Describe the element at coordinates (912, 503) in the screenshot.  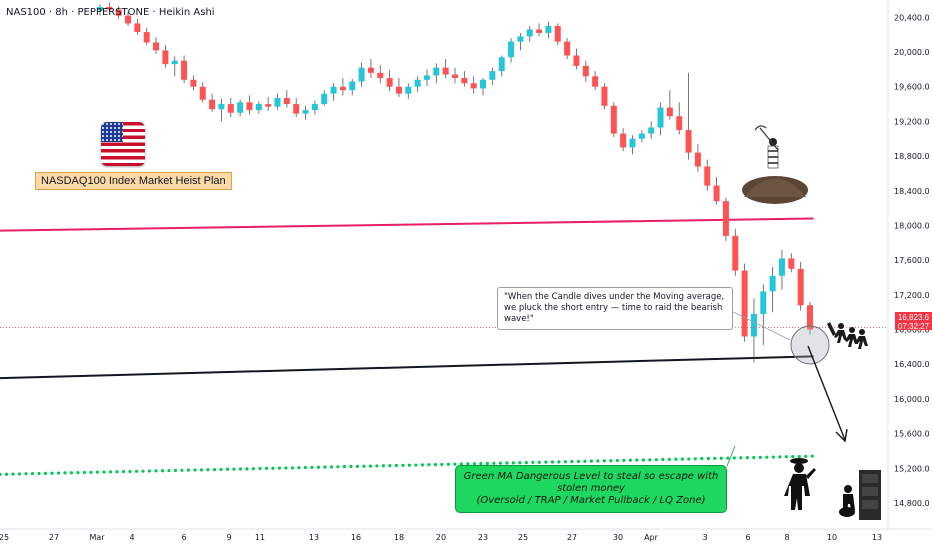
I see `y-tick-label: 14,800.0` at that location.